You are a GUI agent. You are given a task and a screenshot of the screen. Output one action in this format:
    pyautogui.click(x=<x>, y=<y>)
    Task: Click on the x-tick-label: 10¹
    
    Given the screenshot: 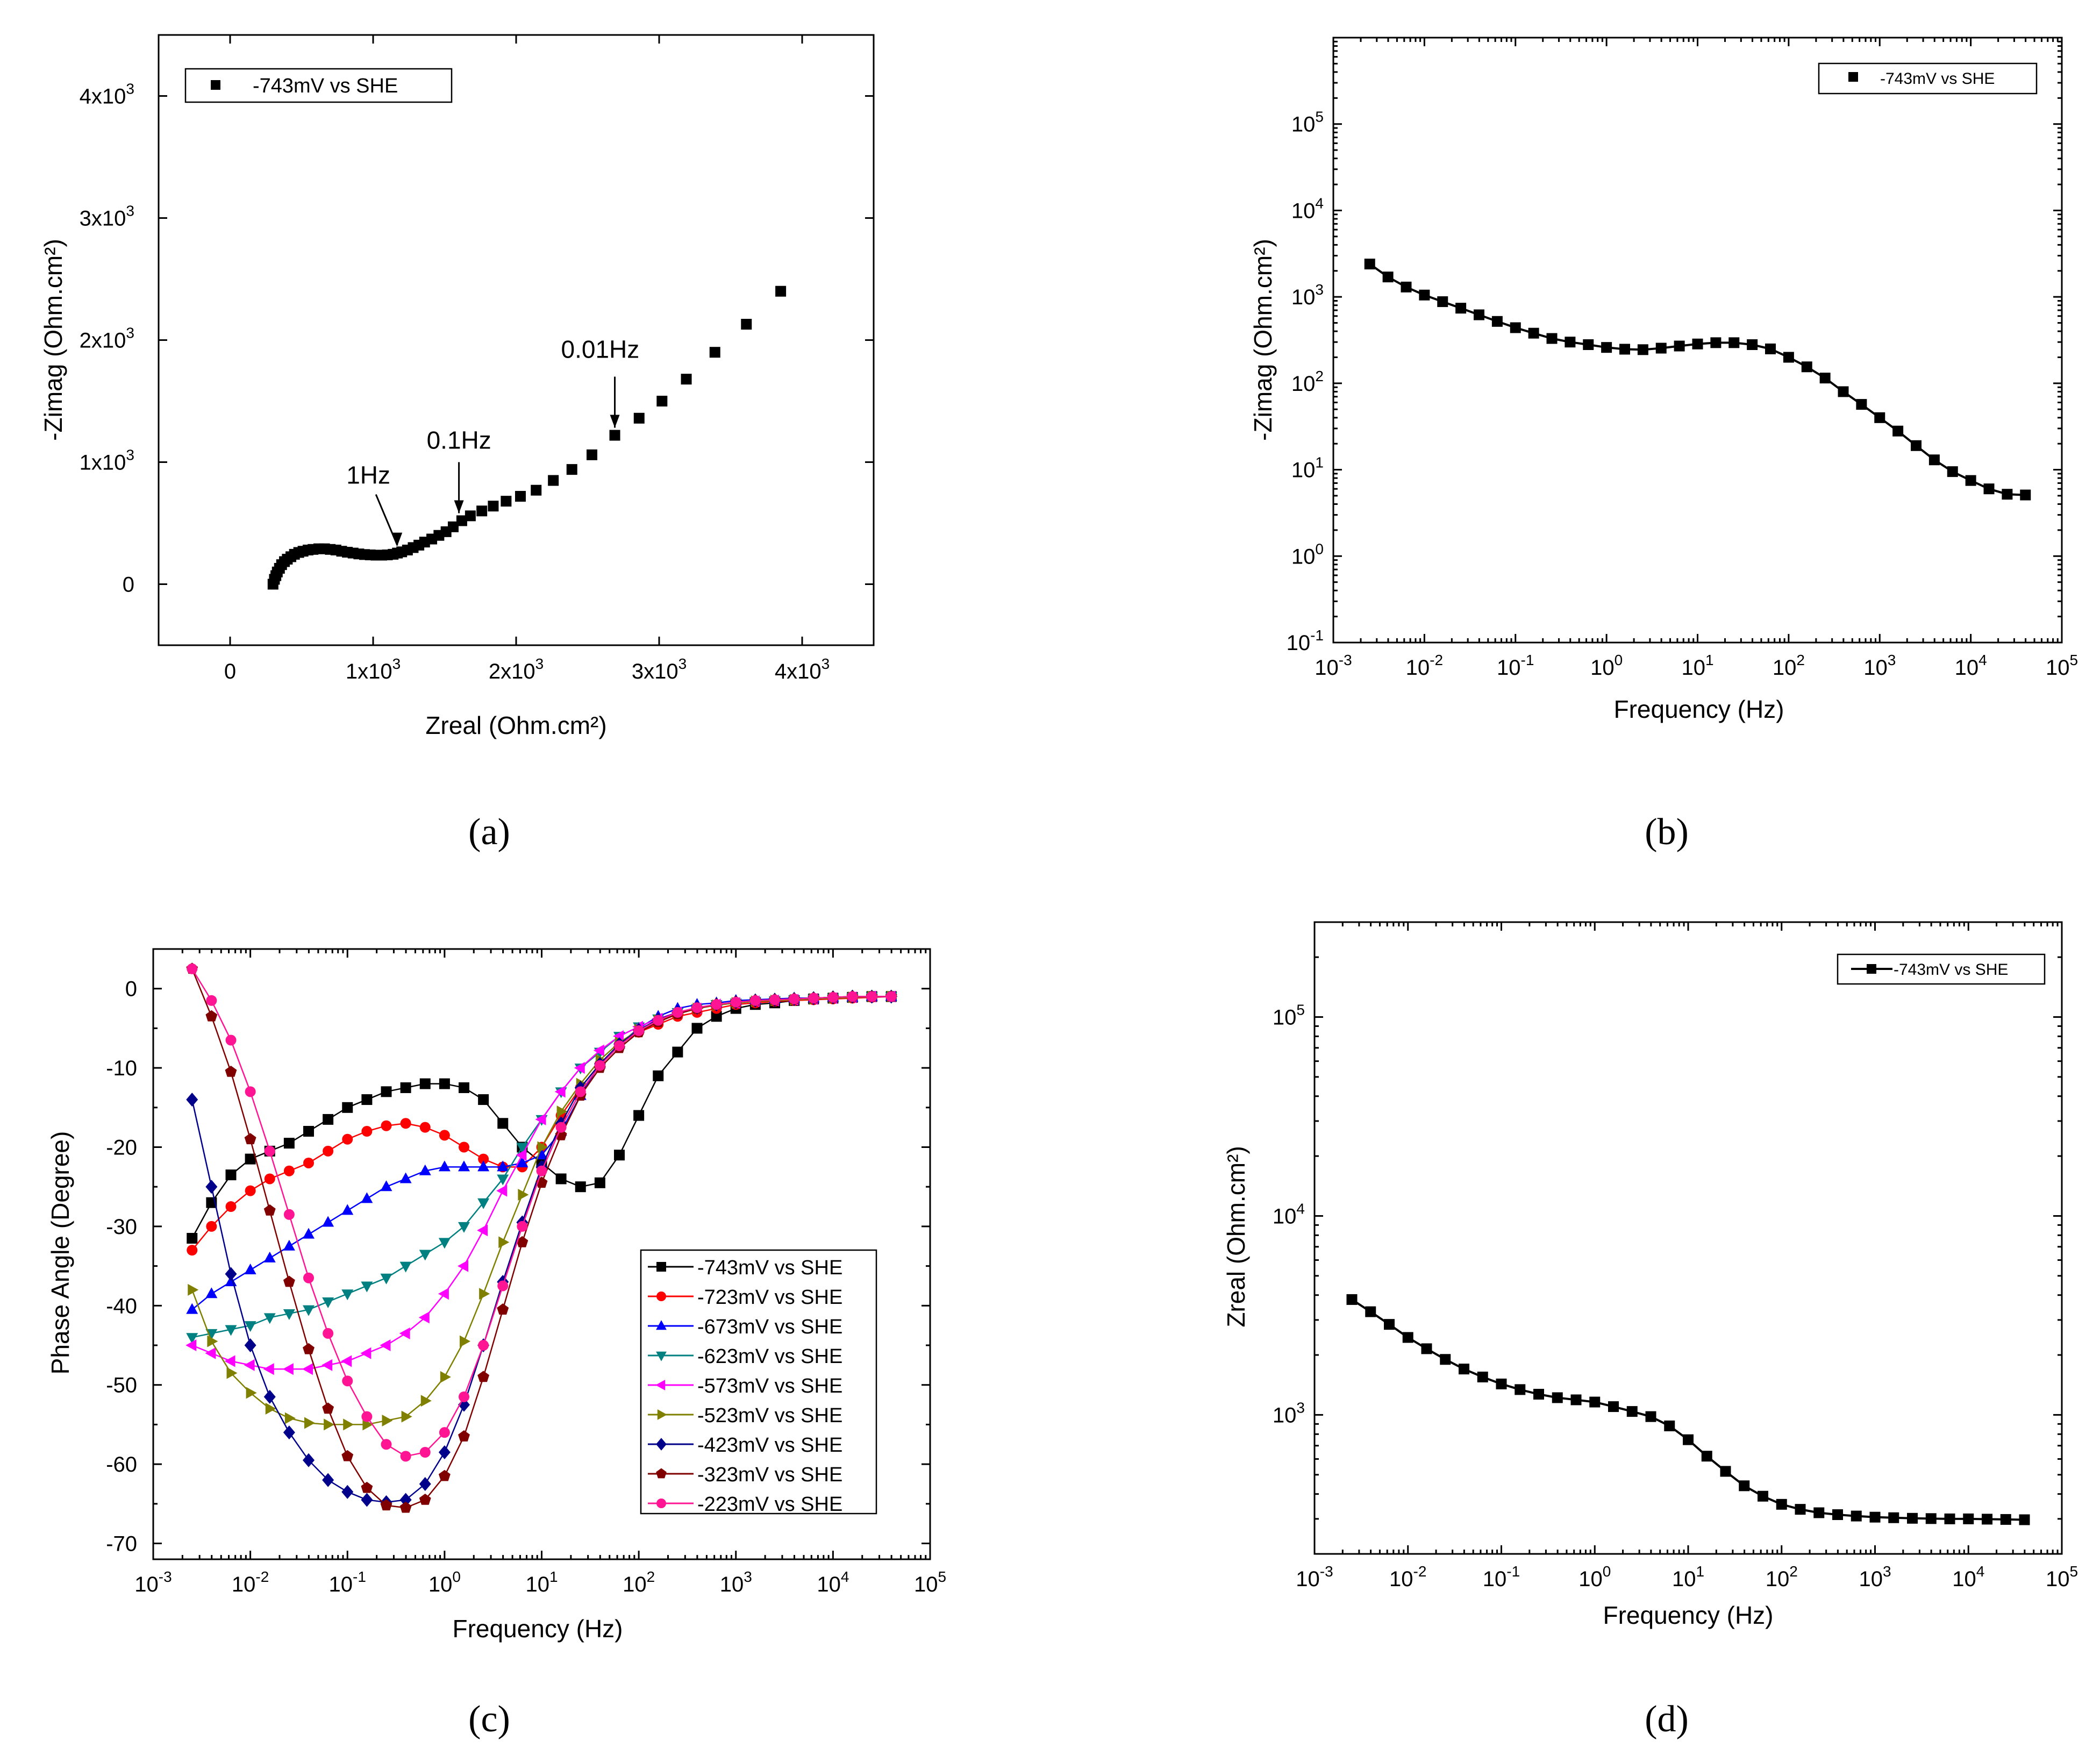 What is the action you would take?
    pyautogui.click(x=541, y=1582)
    